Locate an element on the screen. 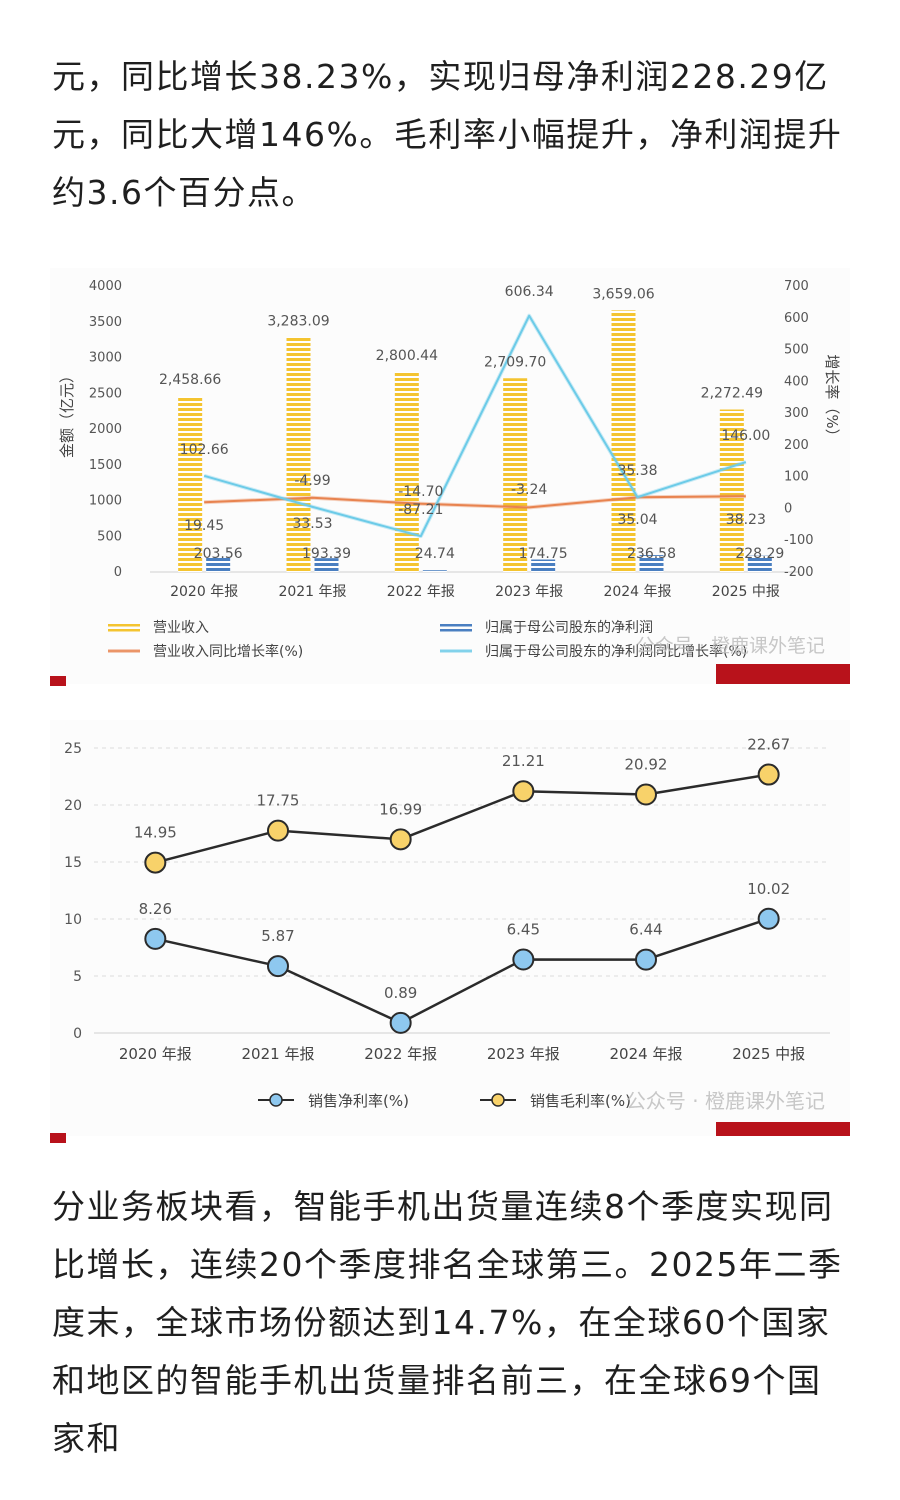 This screenshot has height=1500, width=900. net-margin-data-label: 5.87 is located at coordinates (277, 936).